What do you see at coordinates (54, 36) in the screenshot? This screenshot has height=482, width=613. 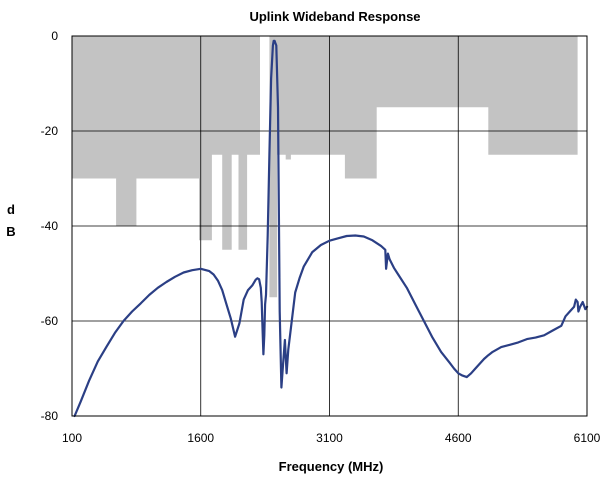 I see `y-tick-label: 0` at bounding box center [54, 36].